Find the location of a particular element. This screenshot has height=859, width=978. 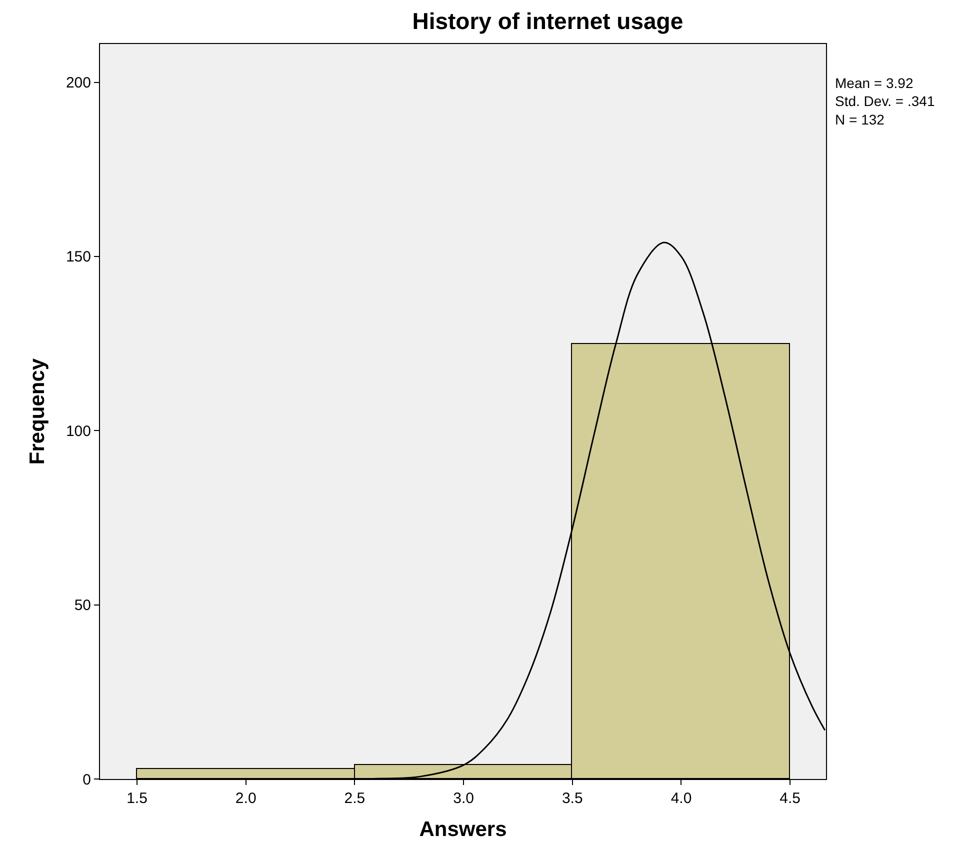

x-axis-title: Answers is located at coordinates (463, 830).